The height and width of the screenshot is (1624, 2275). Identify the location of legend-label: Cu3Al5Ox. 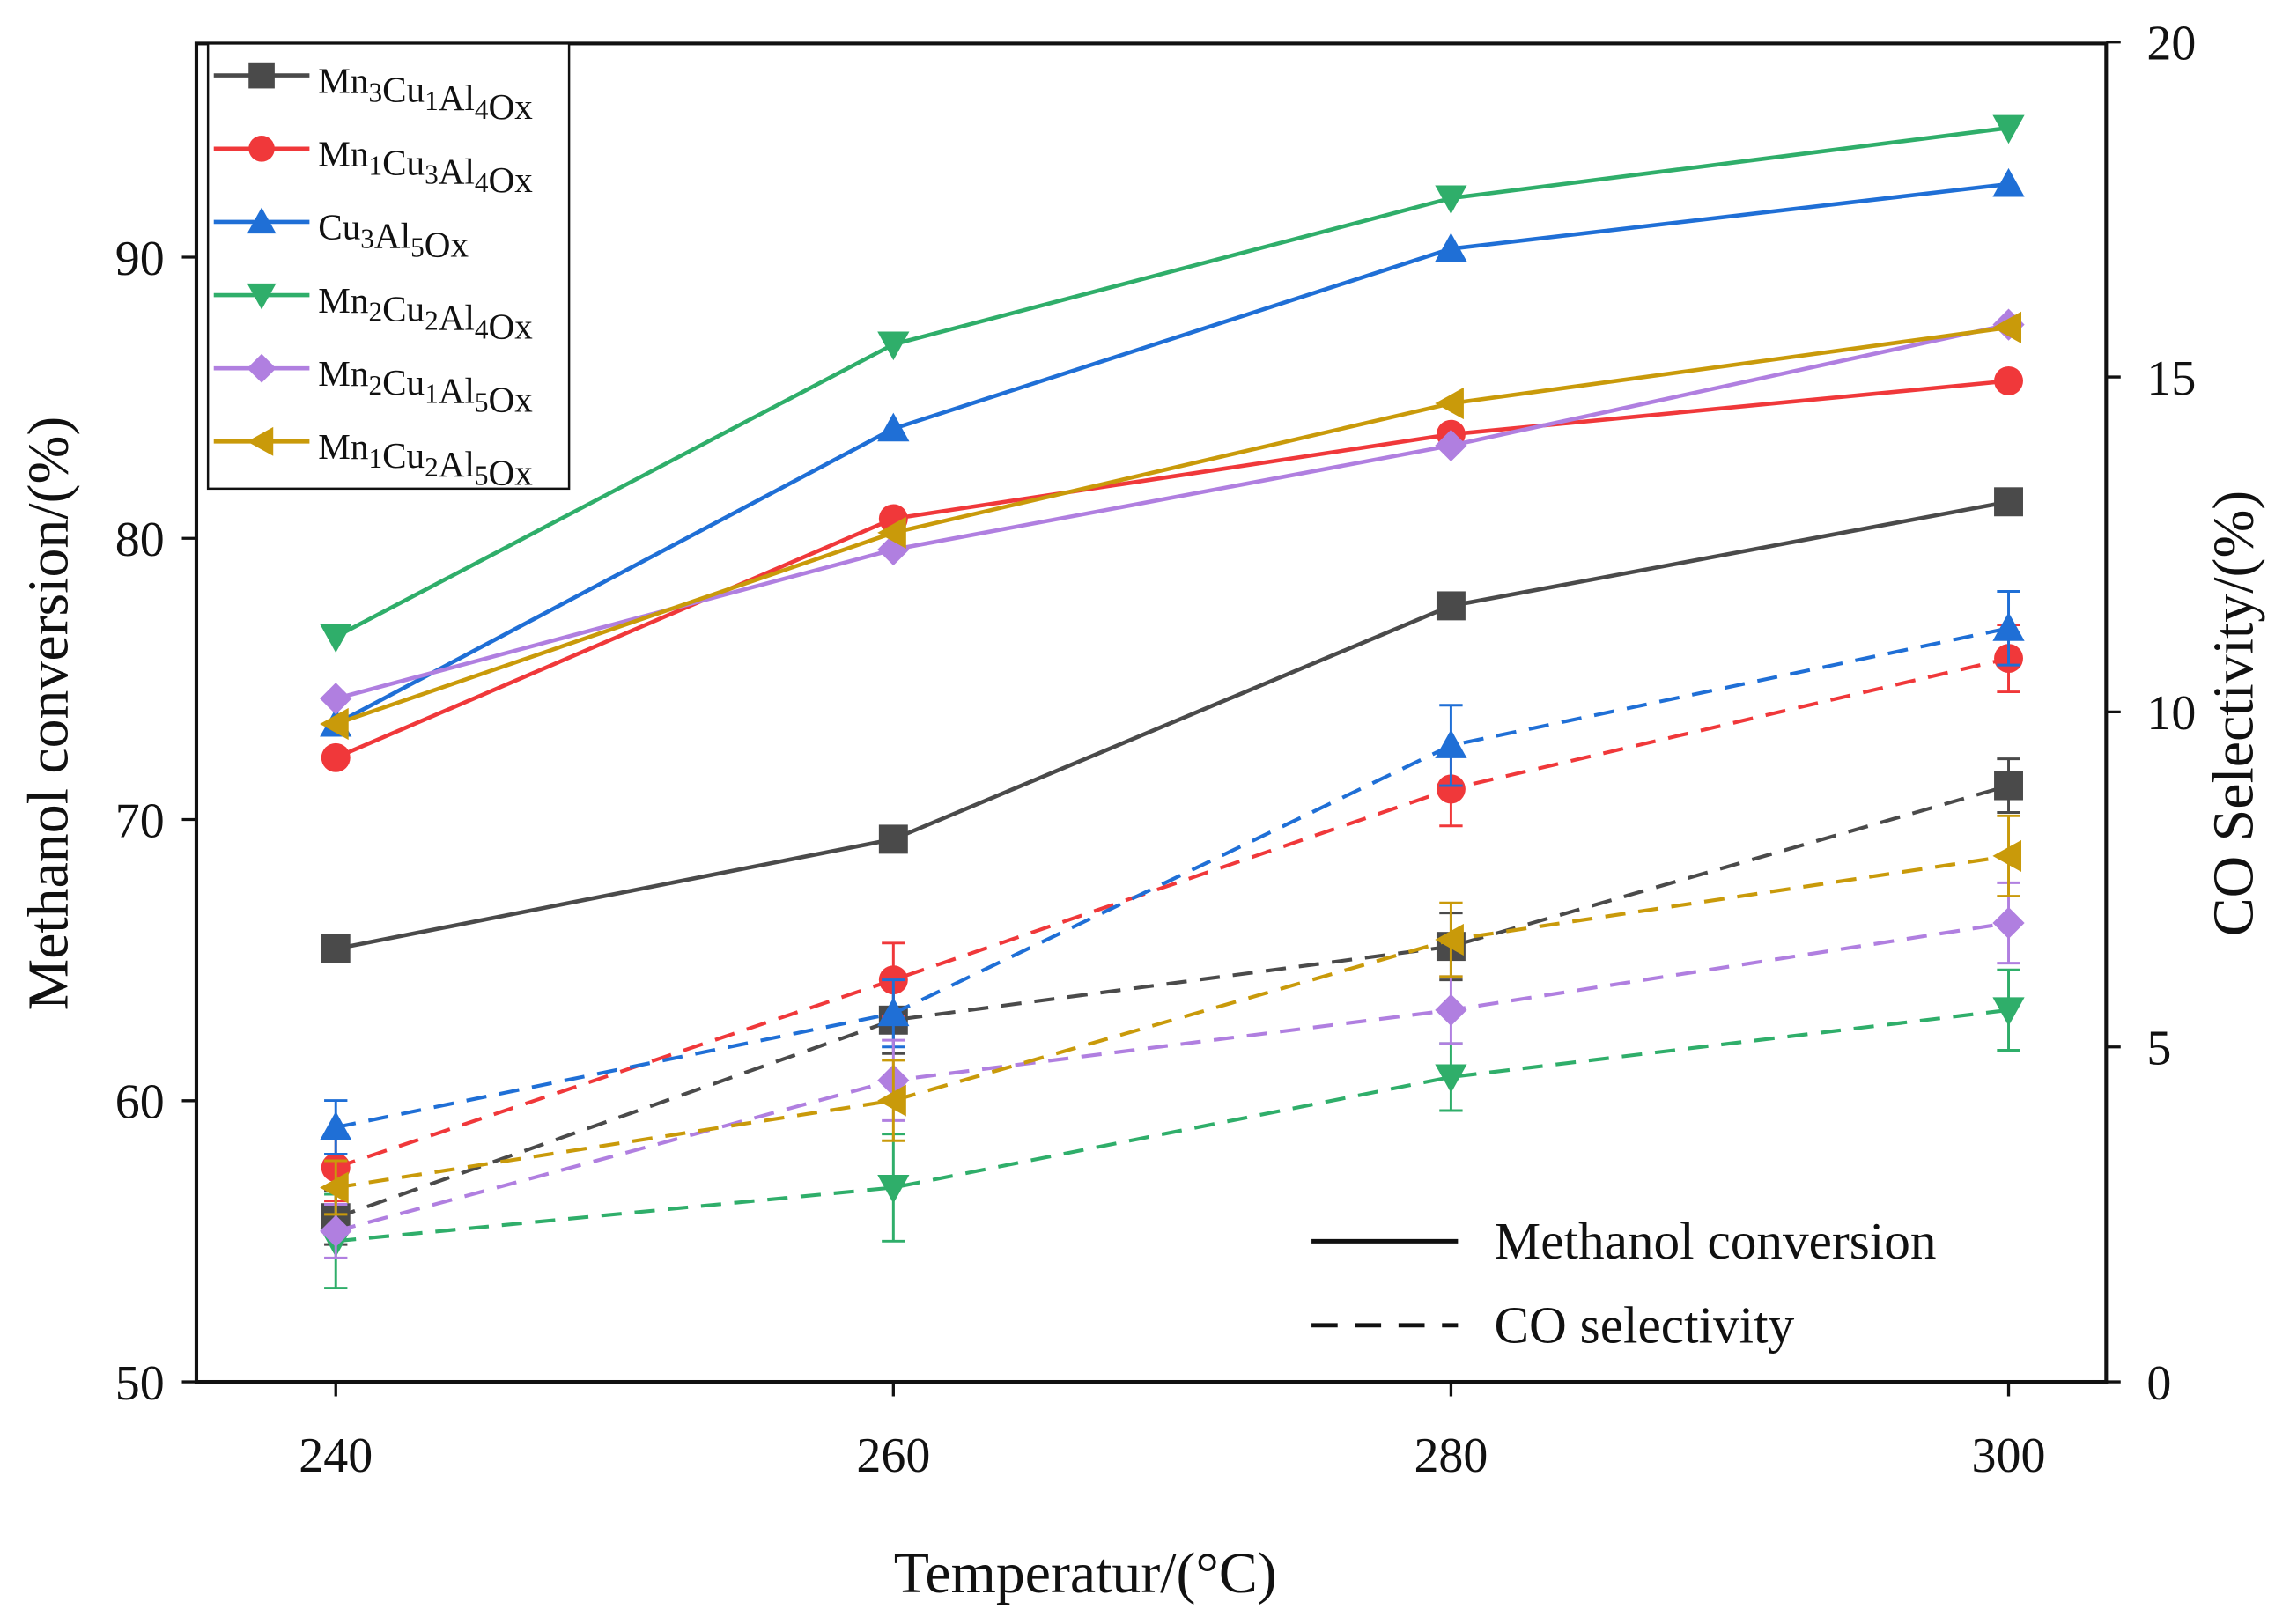
(394, 236).